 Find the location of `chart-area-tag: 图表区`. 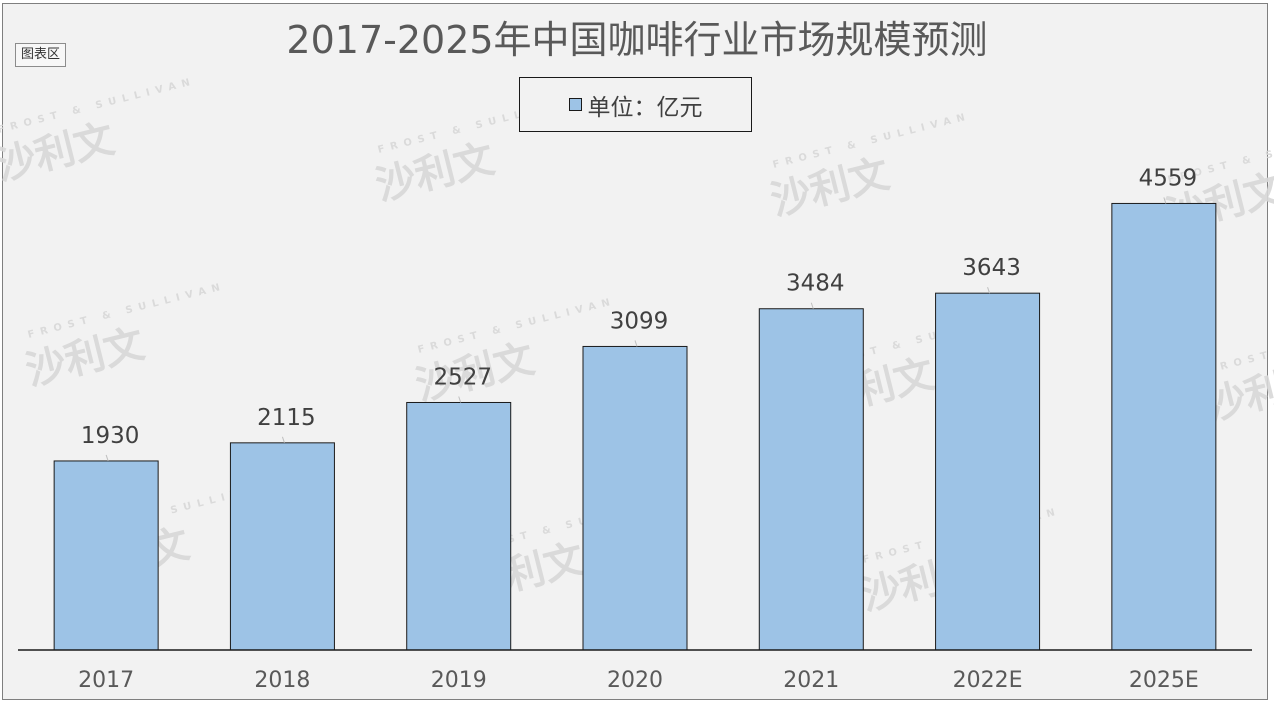

chart-area-tag: 图表区 is located at coordinates (41, 55).